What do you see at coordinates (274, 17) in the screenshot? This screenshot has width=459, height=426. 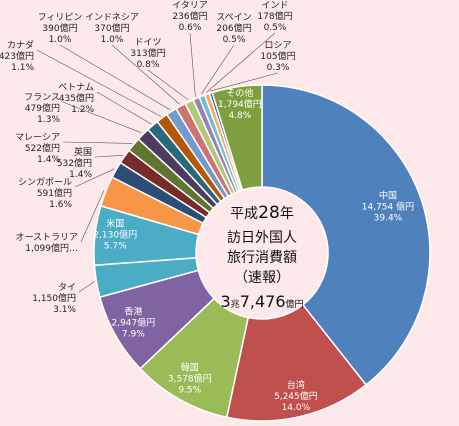 I see `slice-label-18: インド 178億円 0.5%` at bounding box center [274, 17].